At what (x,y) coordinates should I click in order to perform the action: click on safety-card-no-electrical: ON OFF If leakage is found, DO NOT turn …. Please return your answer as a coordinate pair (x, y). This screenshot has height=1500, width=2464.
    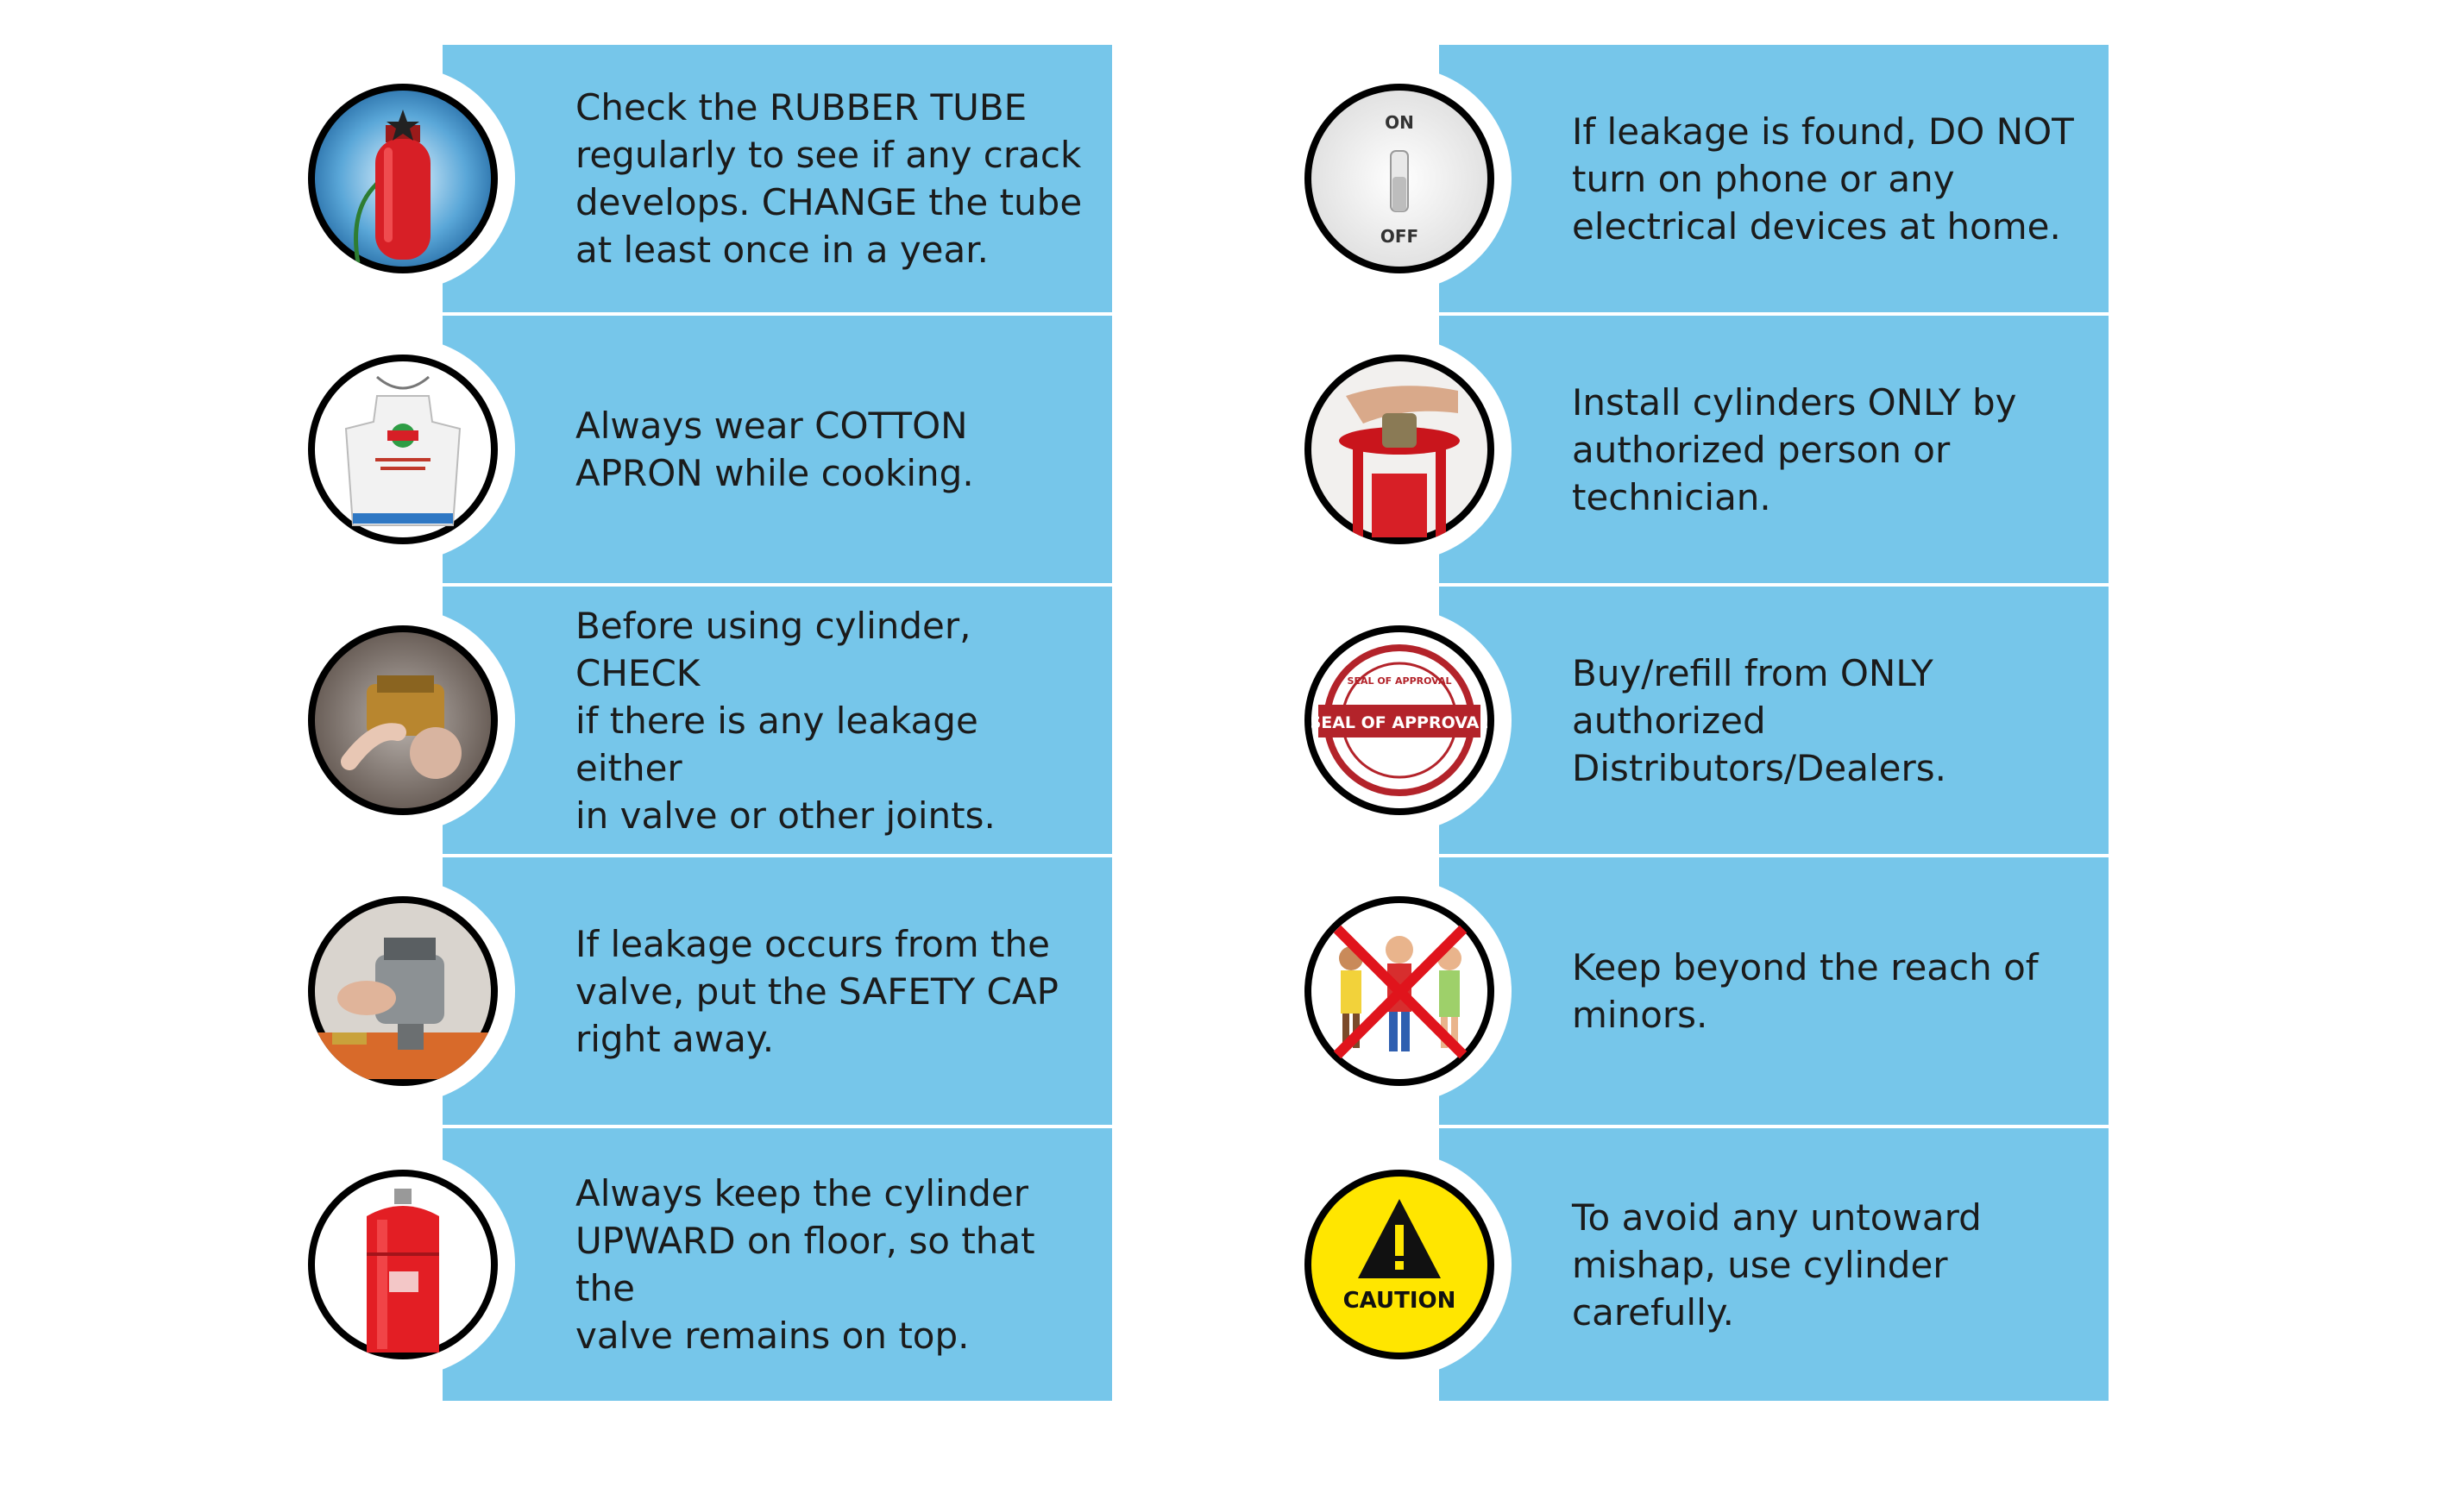
    Looking at the image, I should click on (1698, 178).